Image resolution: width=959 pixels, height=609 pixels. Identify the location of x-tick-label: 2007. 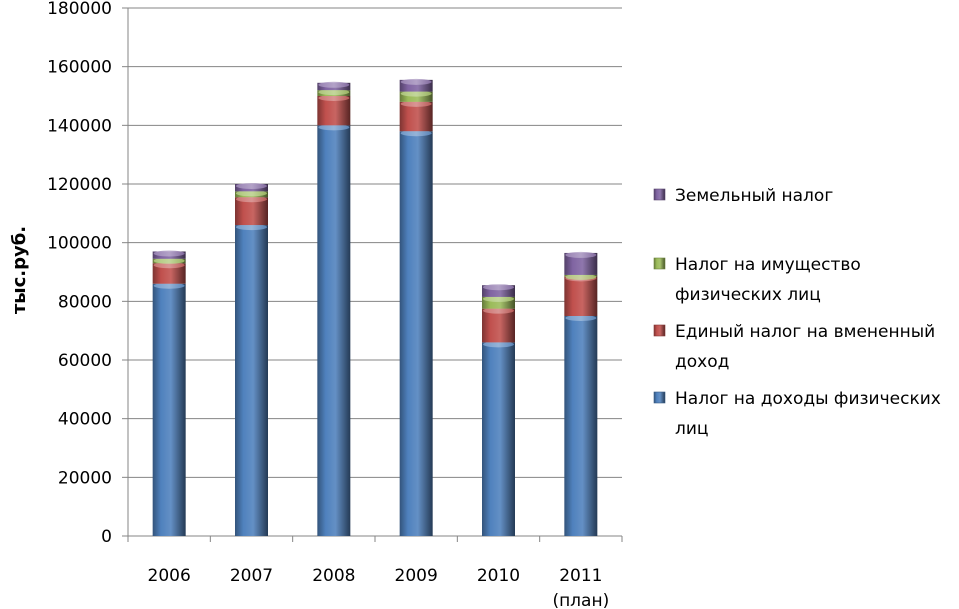
(251, 576).